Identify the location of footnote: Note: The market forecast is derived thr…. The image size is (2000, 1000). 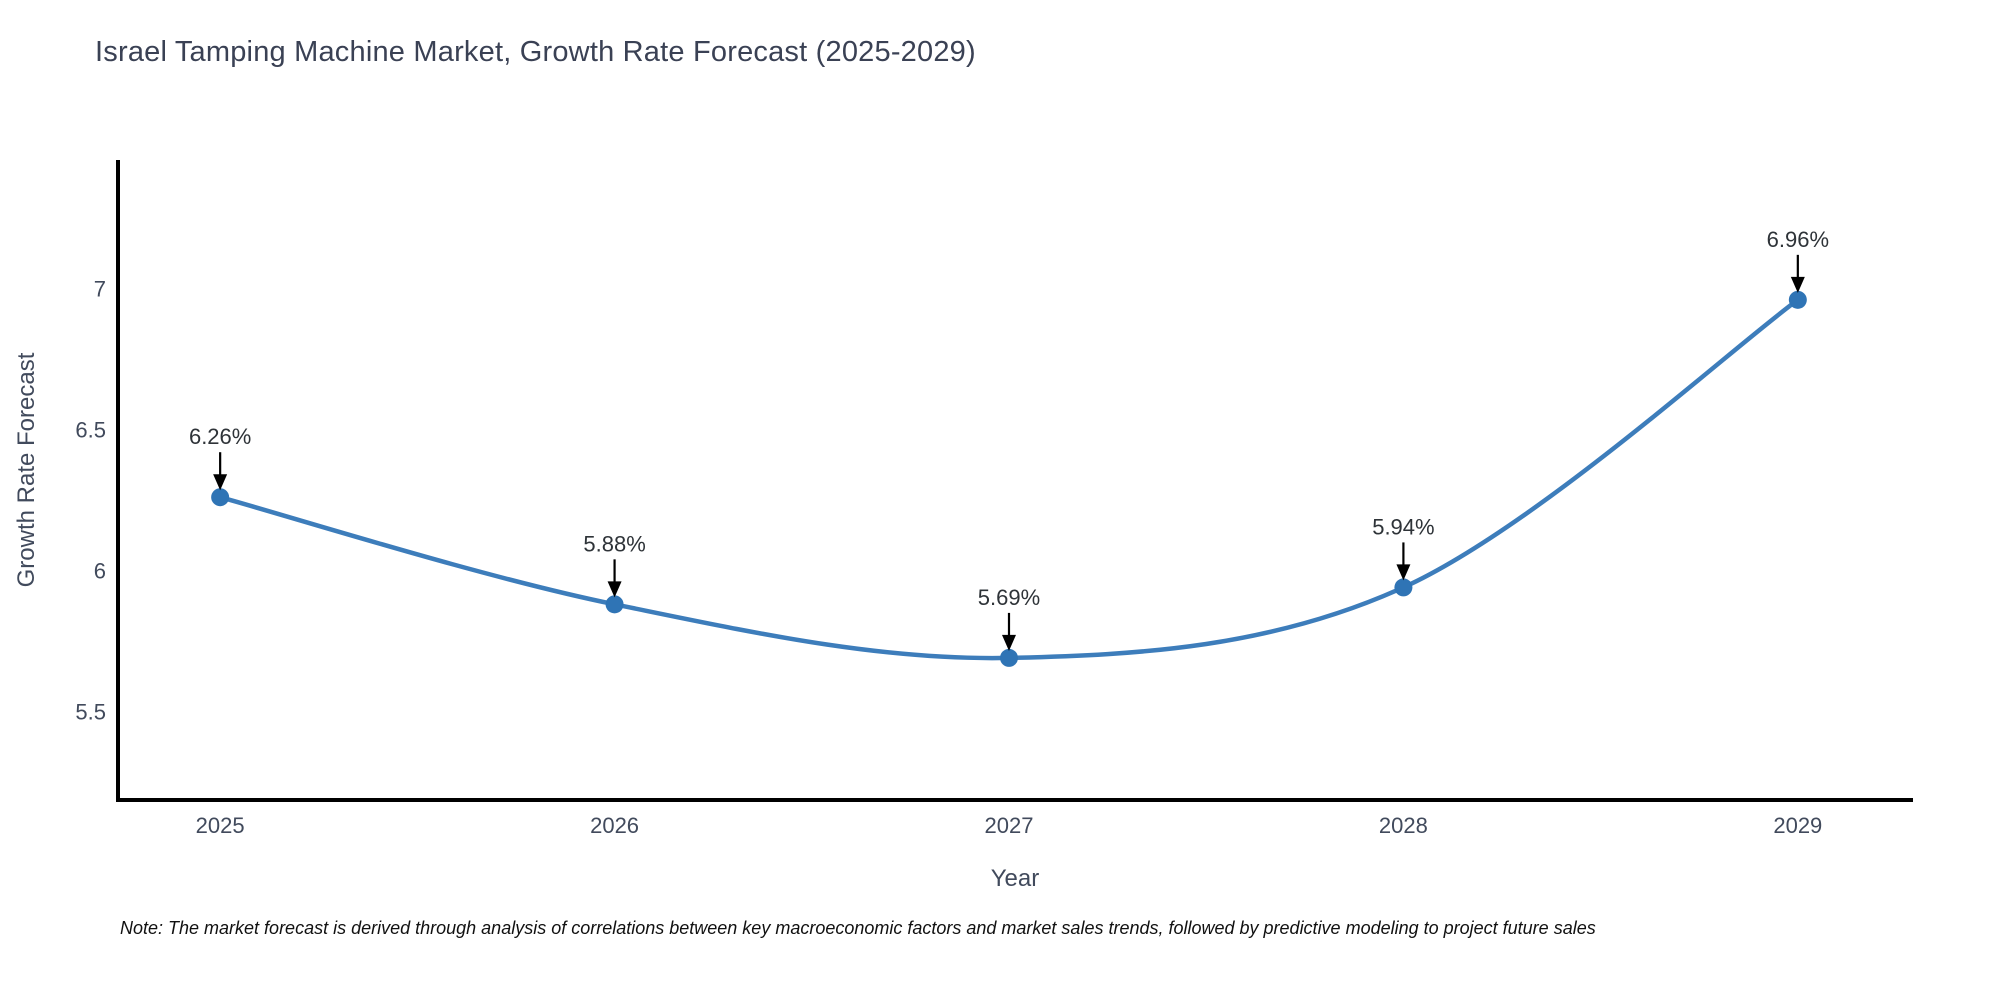
(858, 928).